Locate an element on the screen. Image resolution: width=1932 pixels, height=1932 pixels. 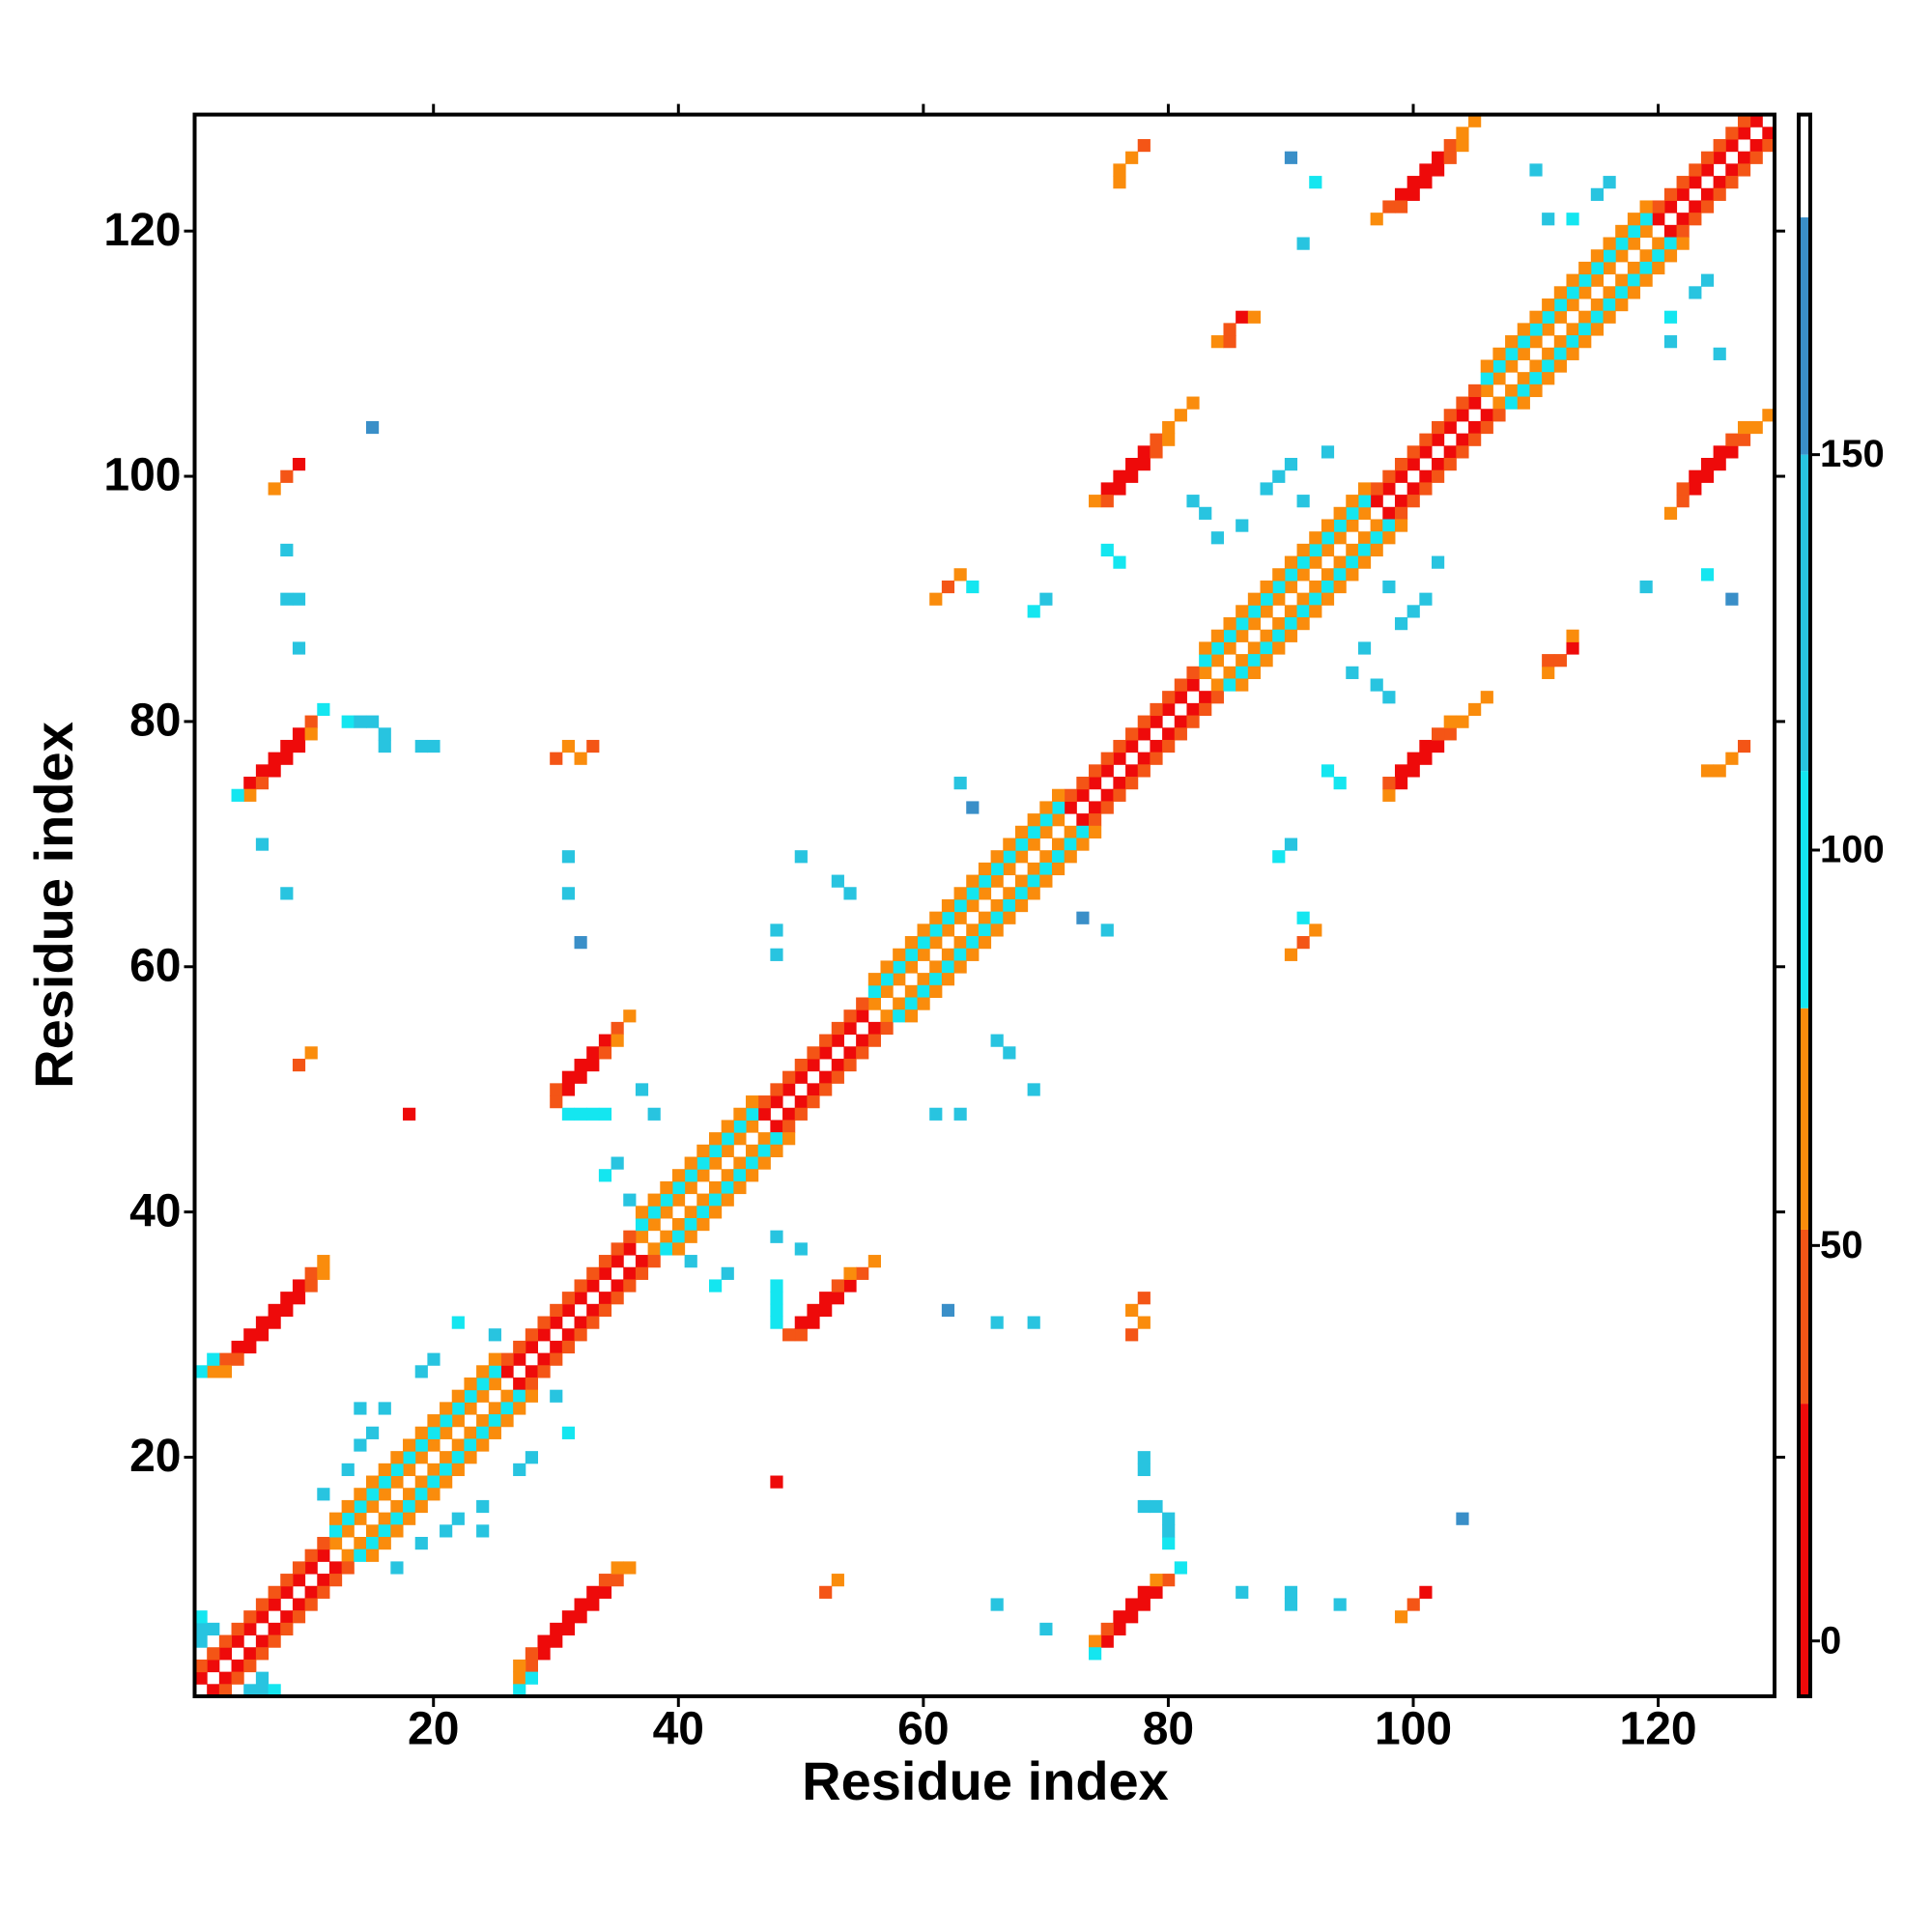
colorbar-segment is located at coordinates (1804, 1119).